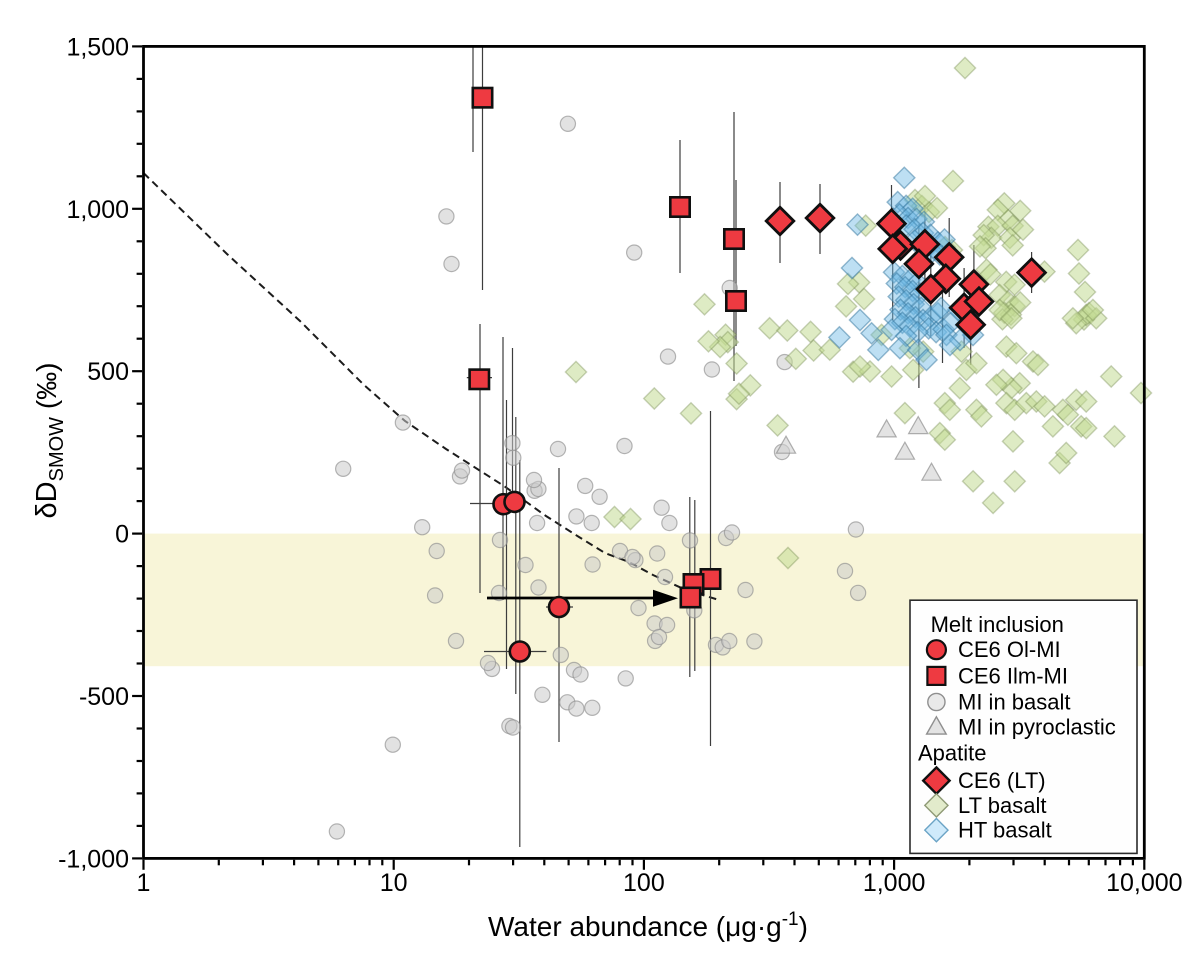 This screenshot has width=1203, height=962. I want to click on svg-text: -1,000, so click(93, 859).